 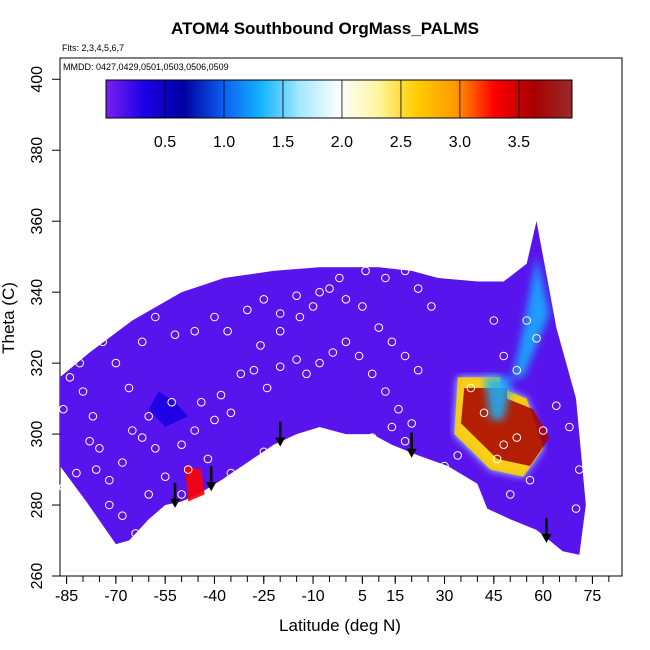 I want to click on y-tick-label: 380, so click(x=37, y=150).